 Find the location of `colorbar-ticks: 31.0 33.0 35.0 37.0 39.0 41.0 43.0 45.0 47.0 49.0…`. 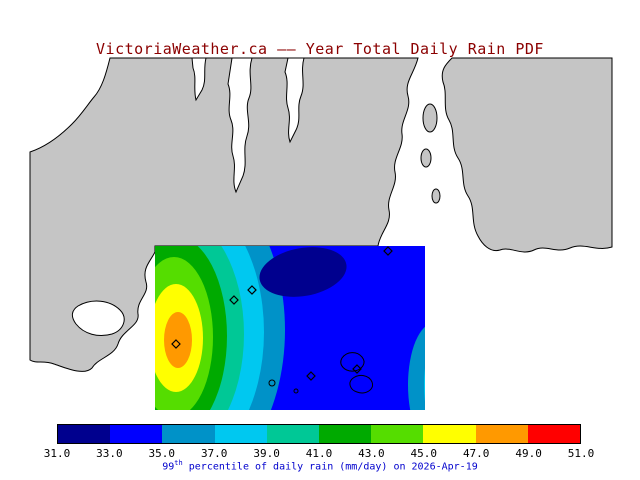

colorbar-ticks: 31.0 33.0 35.0 37.0 39.0 41.0 43.0 45.0 47.0 49.0… is located at coordinates (319, 454).